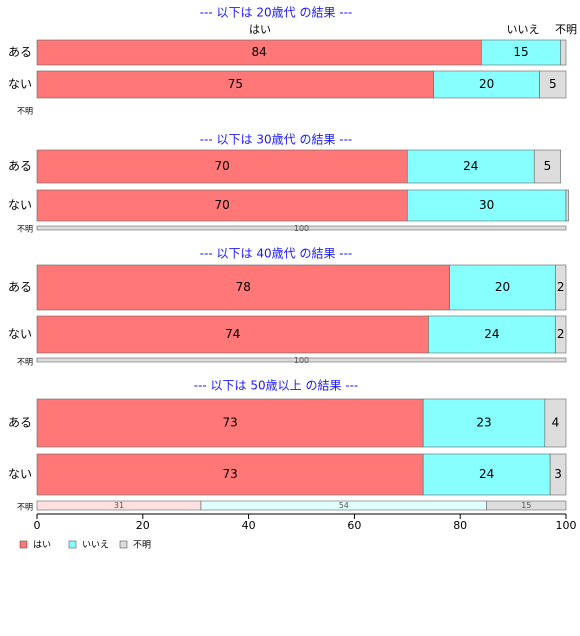 This screenshot has width=580, height=636. Describe the element at coordinates (249, 525) in the screenshot. I see `x-tick-label: 40` at that location.